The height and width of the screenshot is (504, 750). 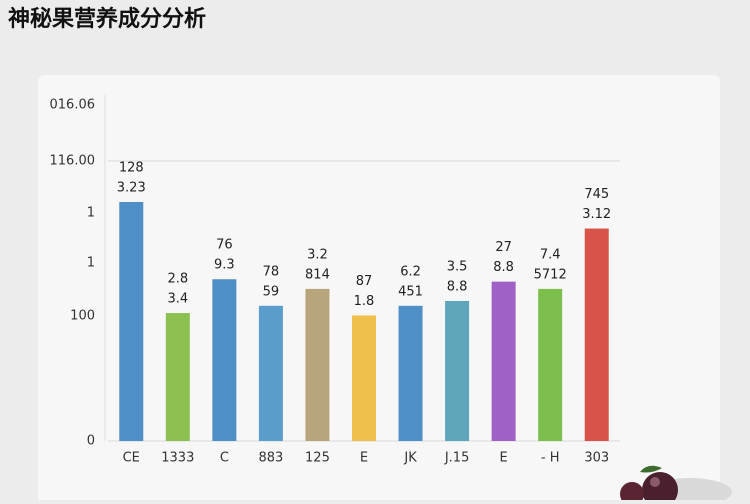 I want to click on bar-label: 814, so click(x=317, y=274).